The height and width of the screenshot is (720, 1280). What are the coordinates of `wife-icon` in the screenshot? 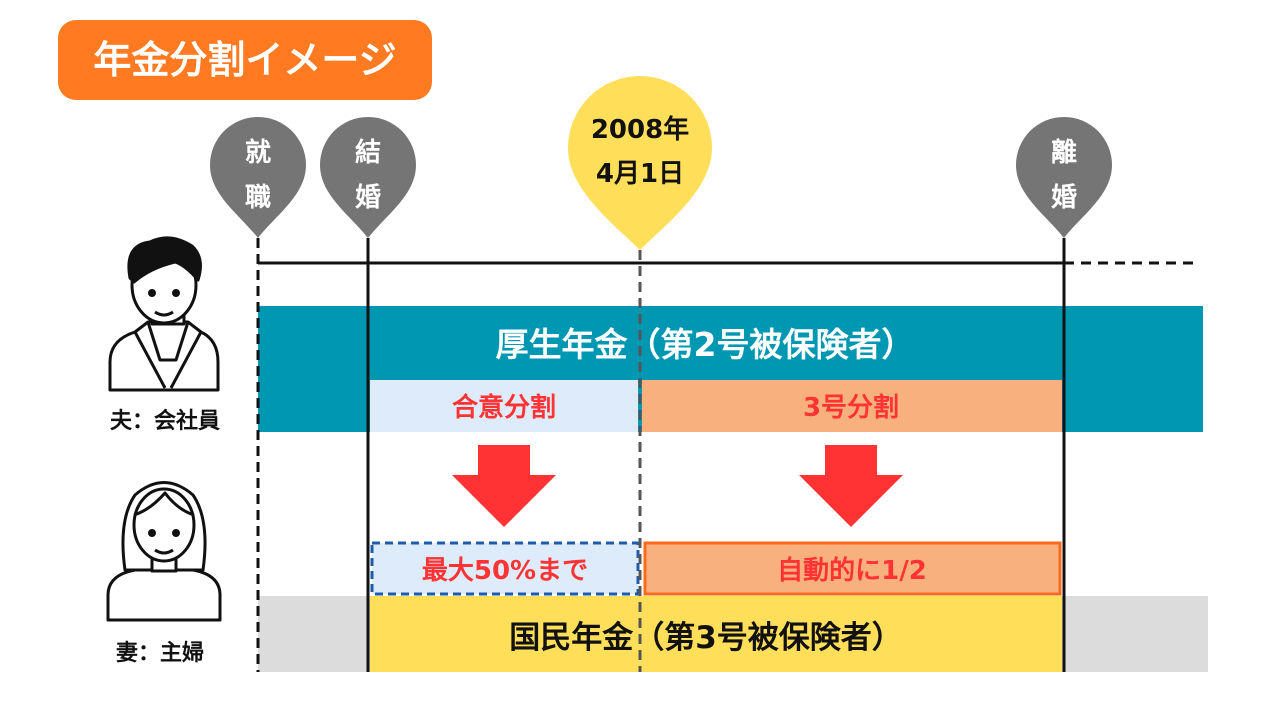 It's located at (164, 551).